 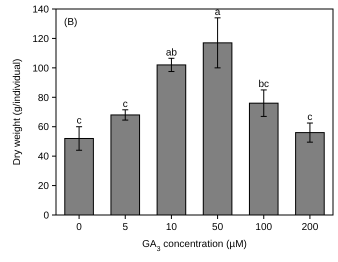 I want to click on y-tick-label: 0, so click(x=46, y=216).